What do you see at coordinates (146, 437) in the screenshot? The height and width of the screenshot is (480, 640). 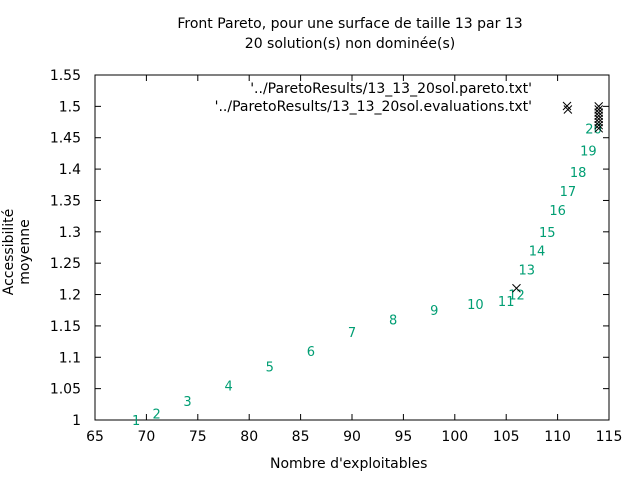 I see `x-tick-label: 70` at bounding box center [146, 437].